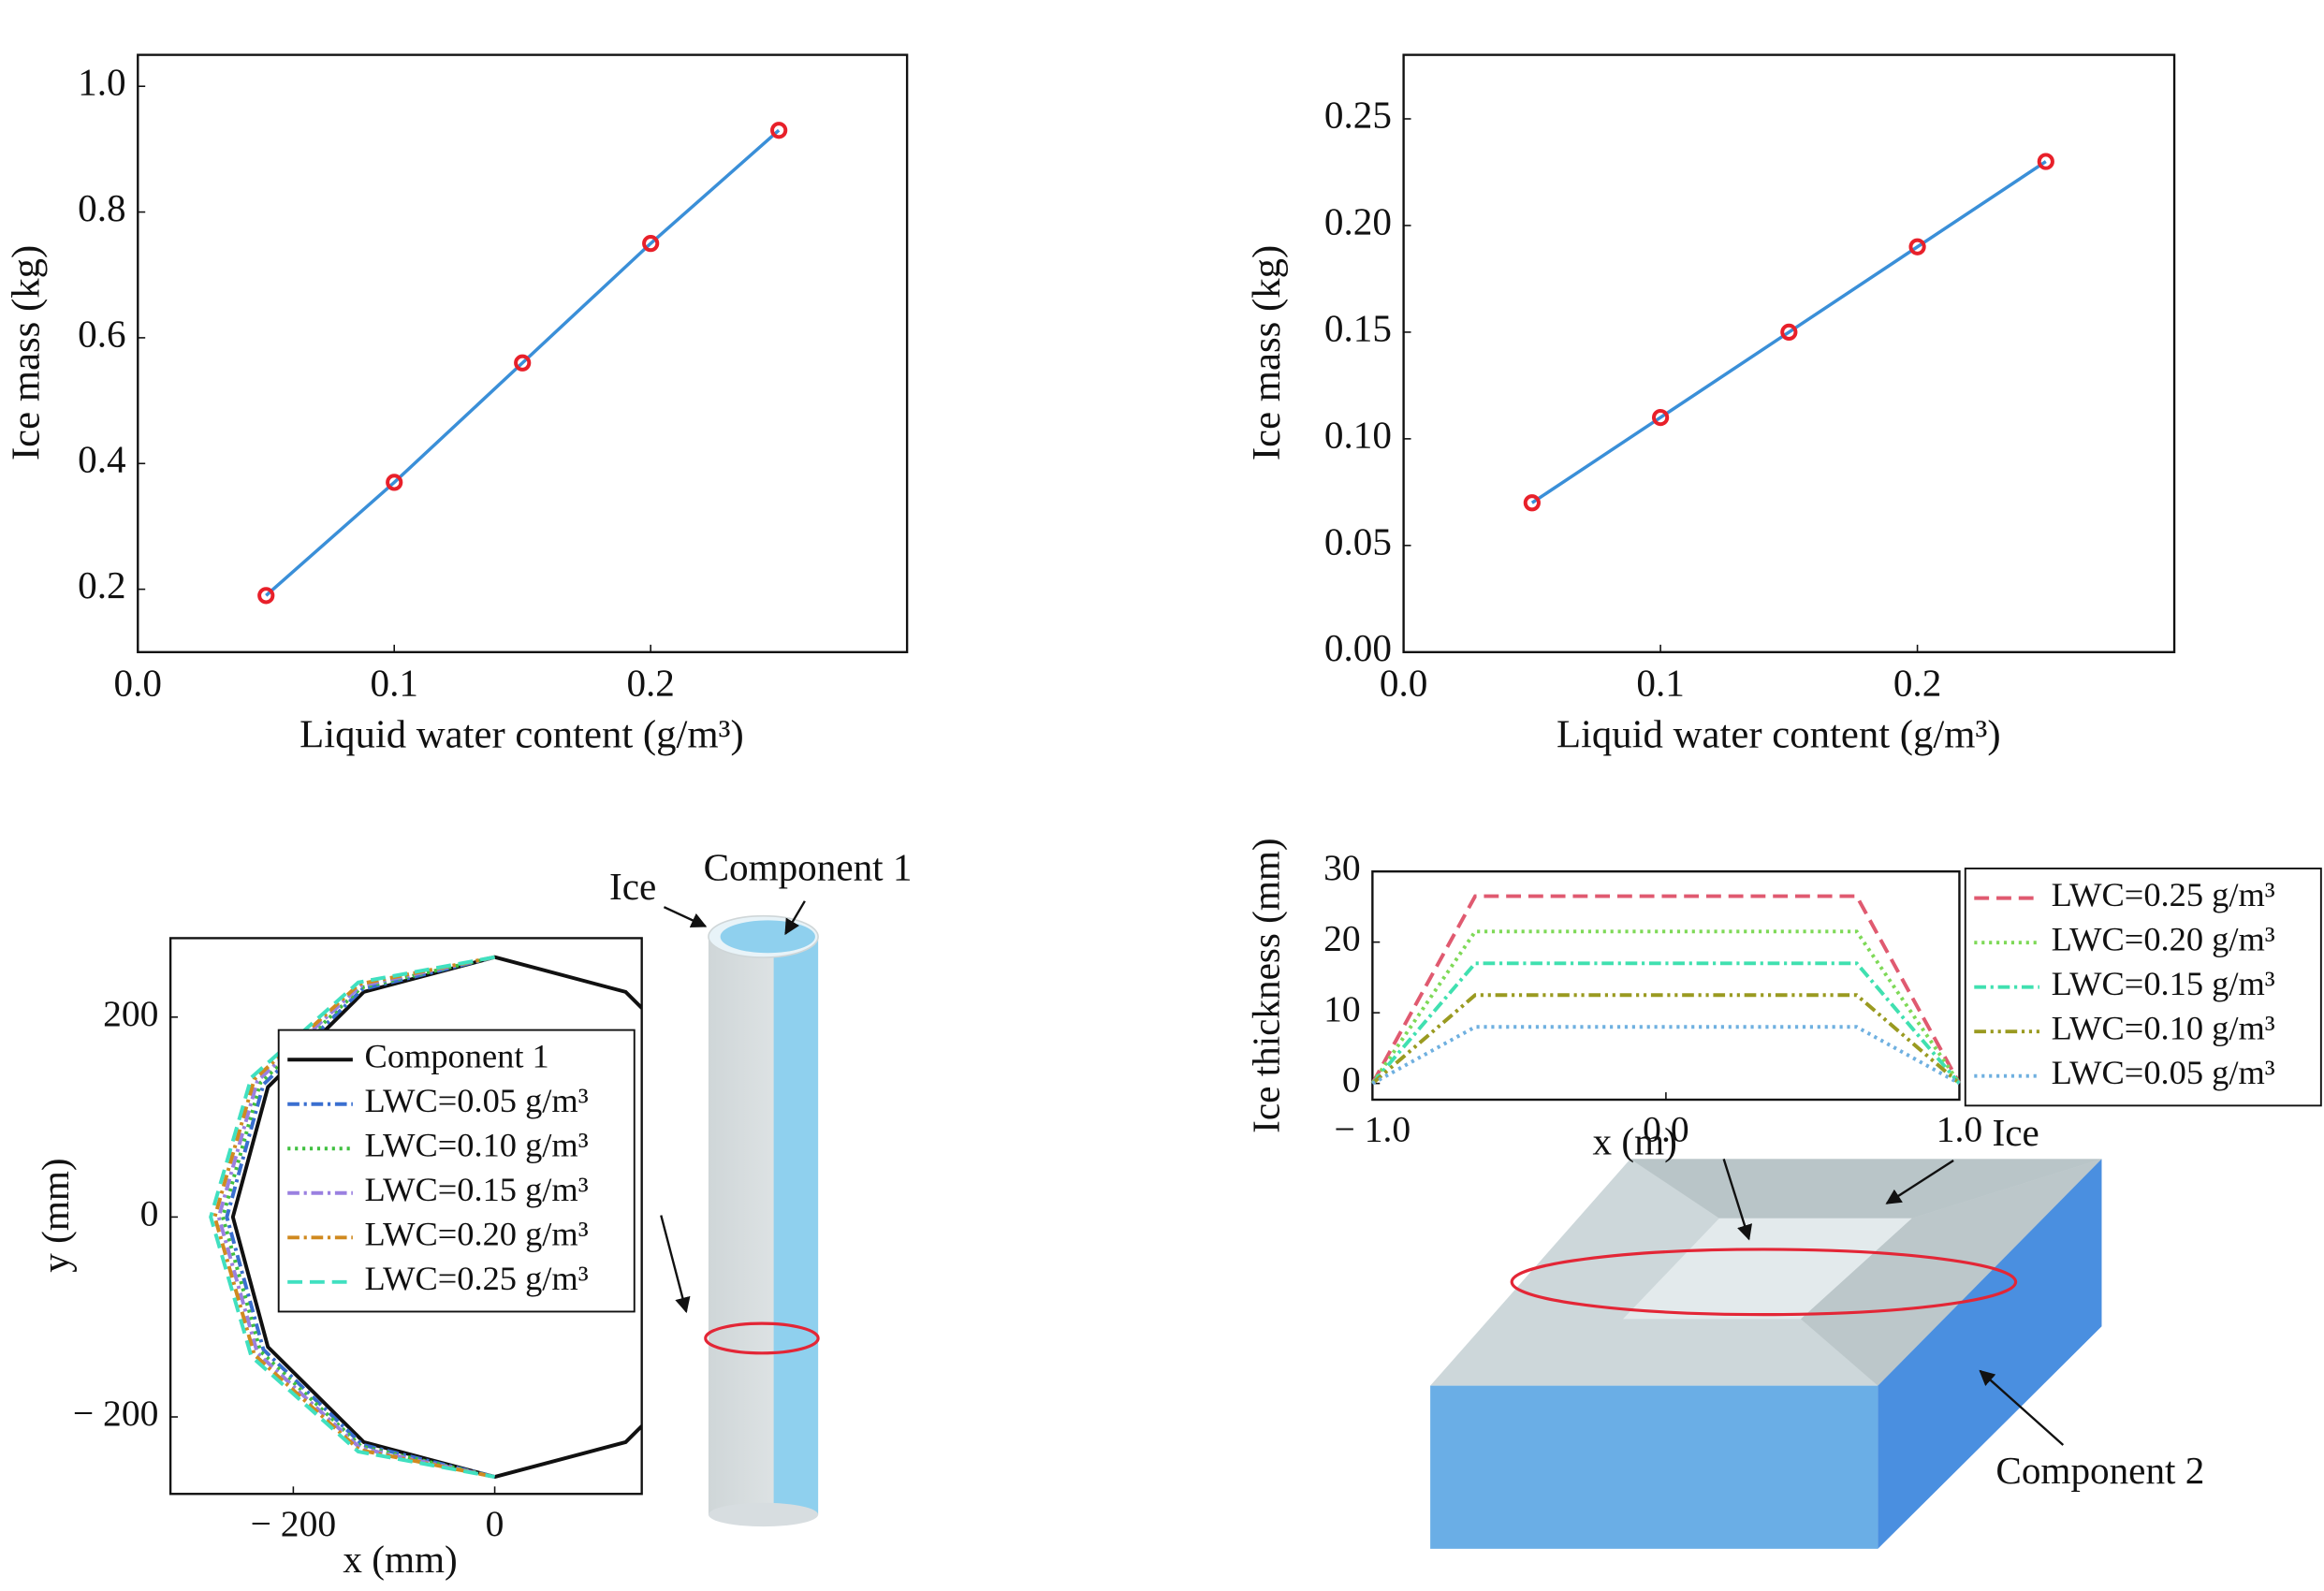 The height and width of the screenshot is (1591, 2324). What do you see at coordinates (101, 585) in the screenshot?
I see `y-tick-label: 0.2` at bounding box center [101, 585].